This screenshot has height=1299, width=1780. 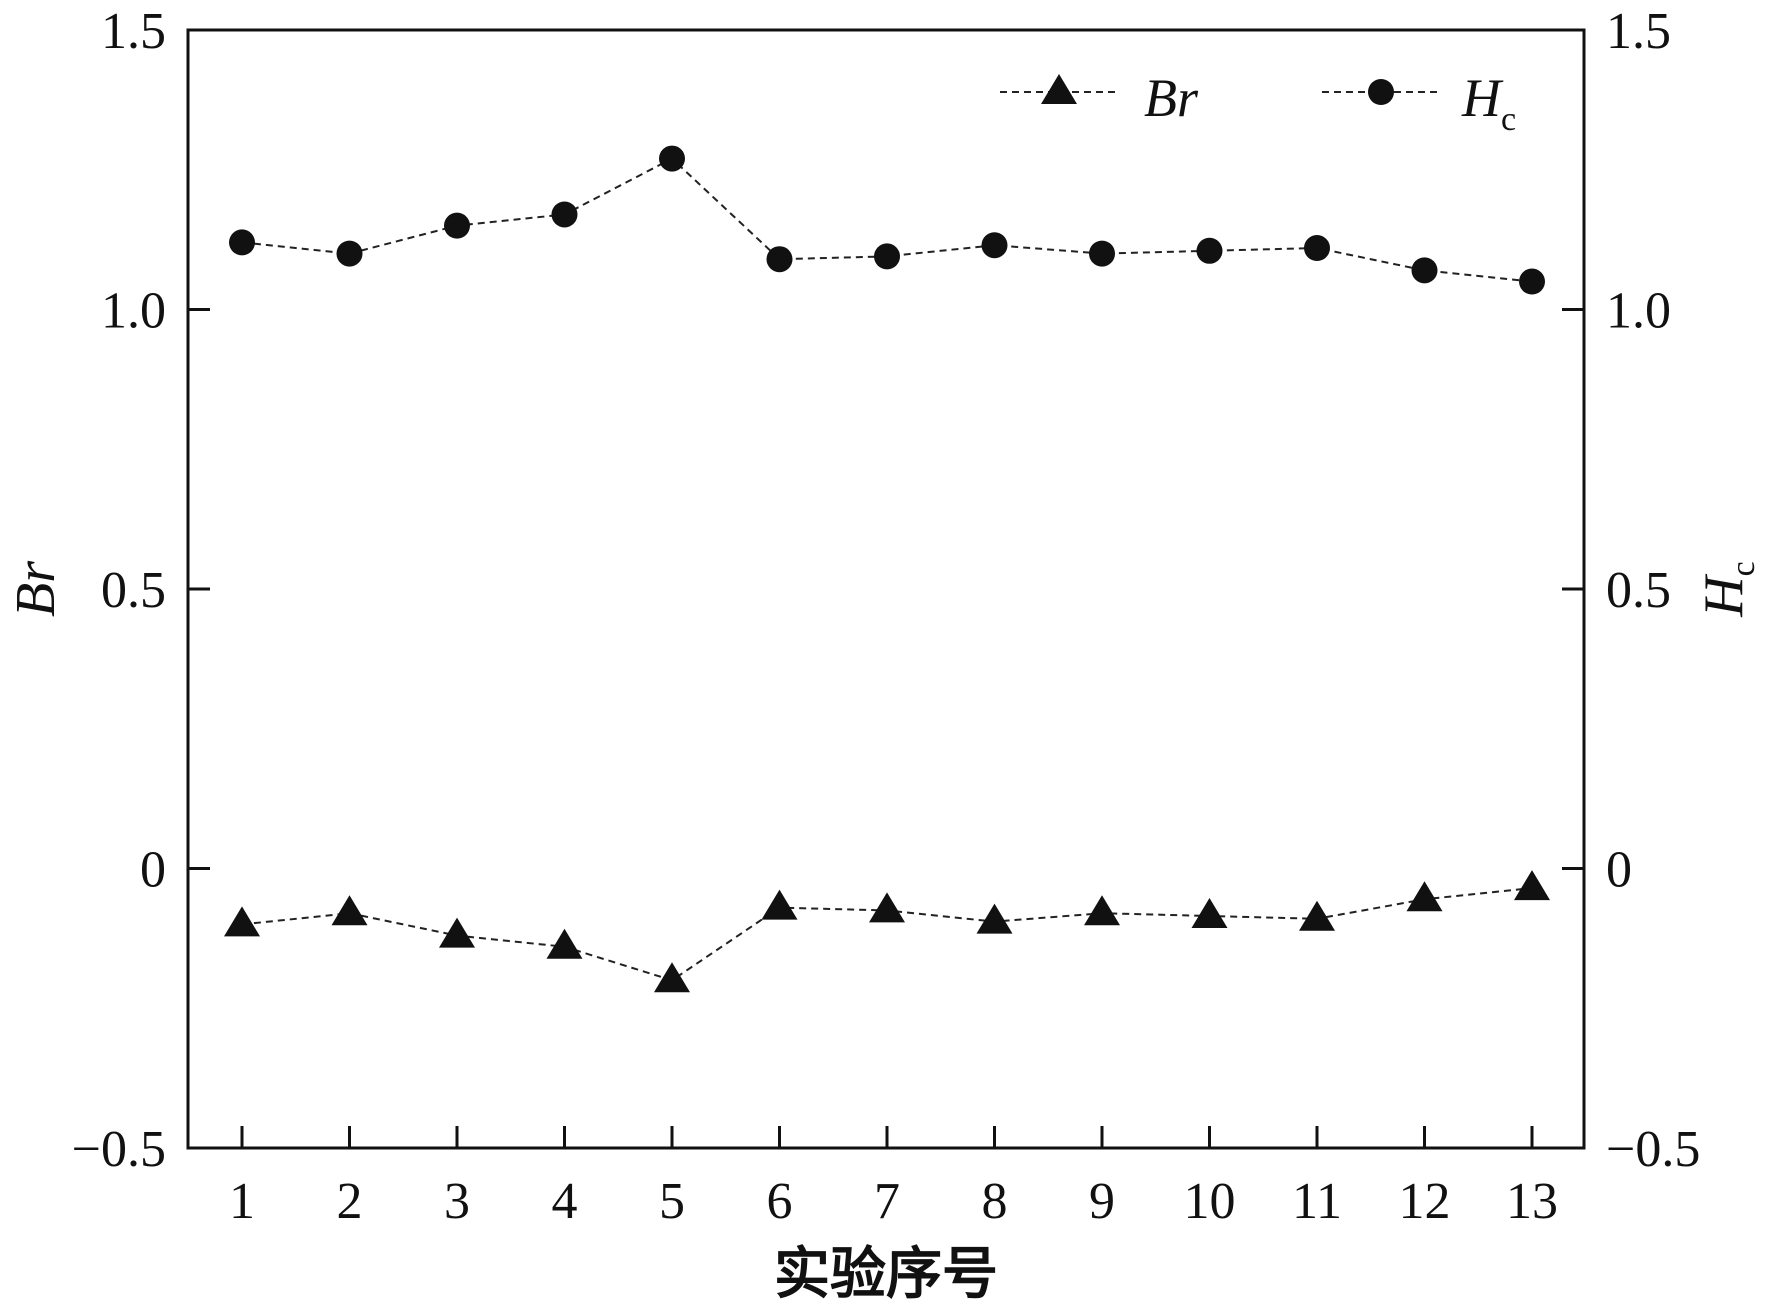 What do you see at coordinates (1653, 1149) in the screenshot?
I see `y-right-tick-label: −0.5` at bounding box center [1653, 1149].